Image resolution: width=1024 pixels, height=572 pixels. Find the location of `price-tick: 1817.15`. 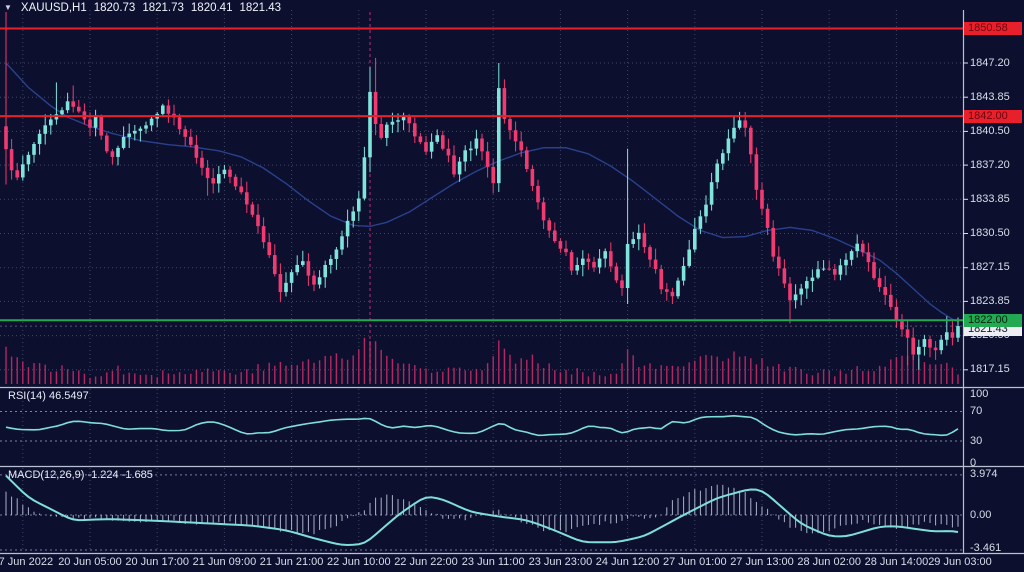

price-tick: 1817.15 is located at coordinates (990, 369).